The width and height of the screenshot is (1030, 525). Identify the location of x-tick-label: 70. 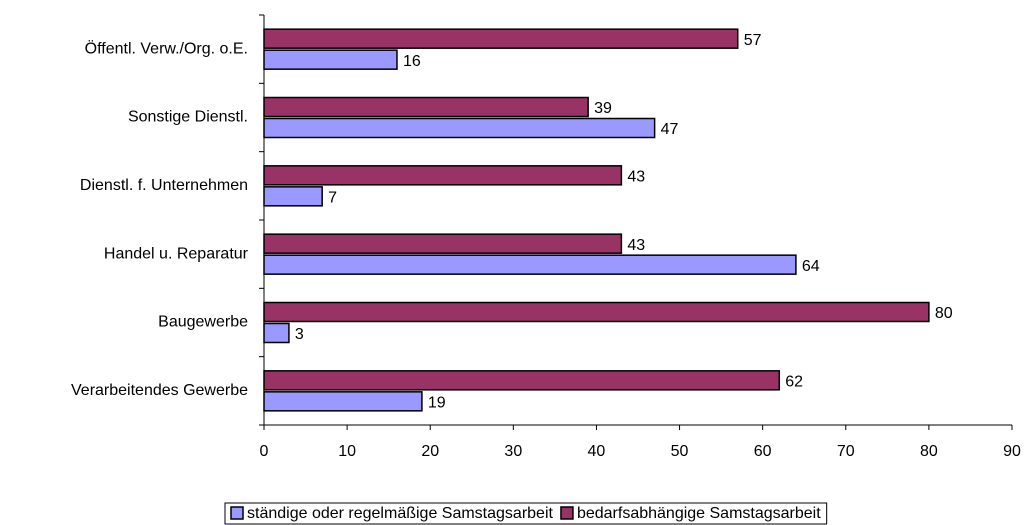
(846, 451).